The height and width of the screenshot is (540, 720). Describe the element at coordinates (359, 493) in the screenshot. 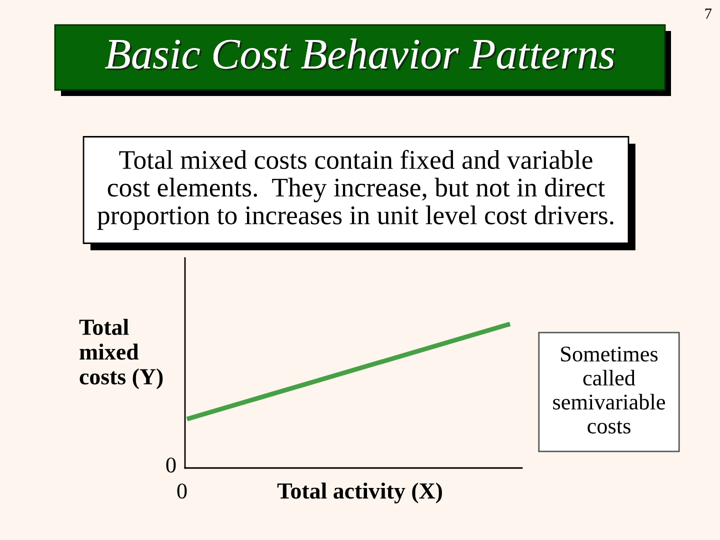

I see `x-axis-title: Total activity (X)` at that location.